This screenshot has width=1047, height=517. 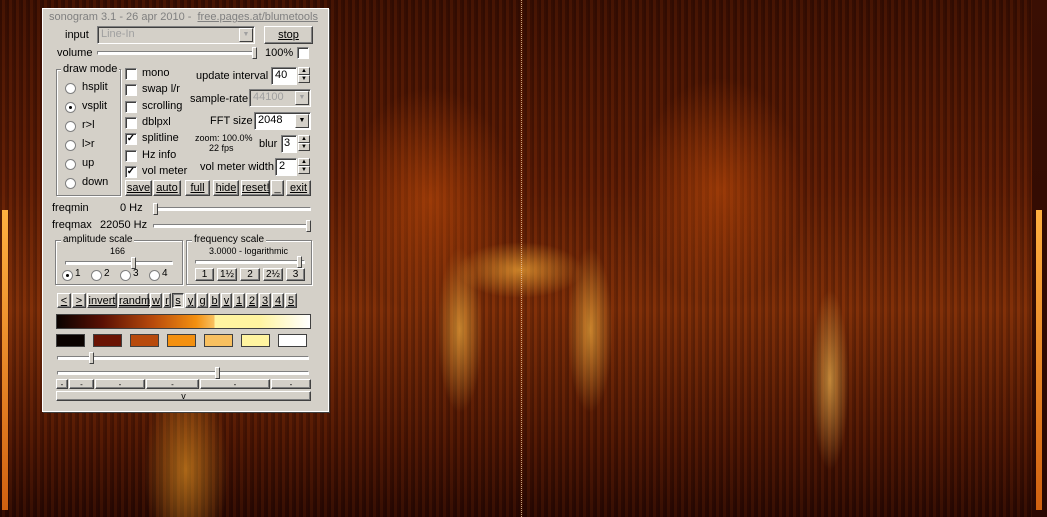 I want to click on mono-checkbox, so click(x=131, y=74).